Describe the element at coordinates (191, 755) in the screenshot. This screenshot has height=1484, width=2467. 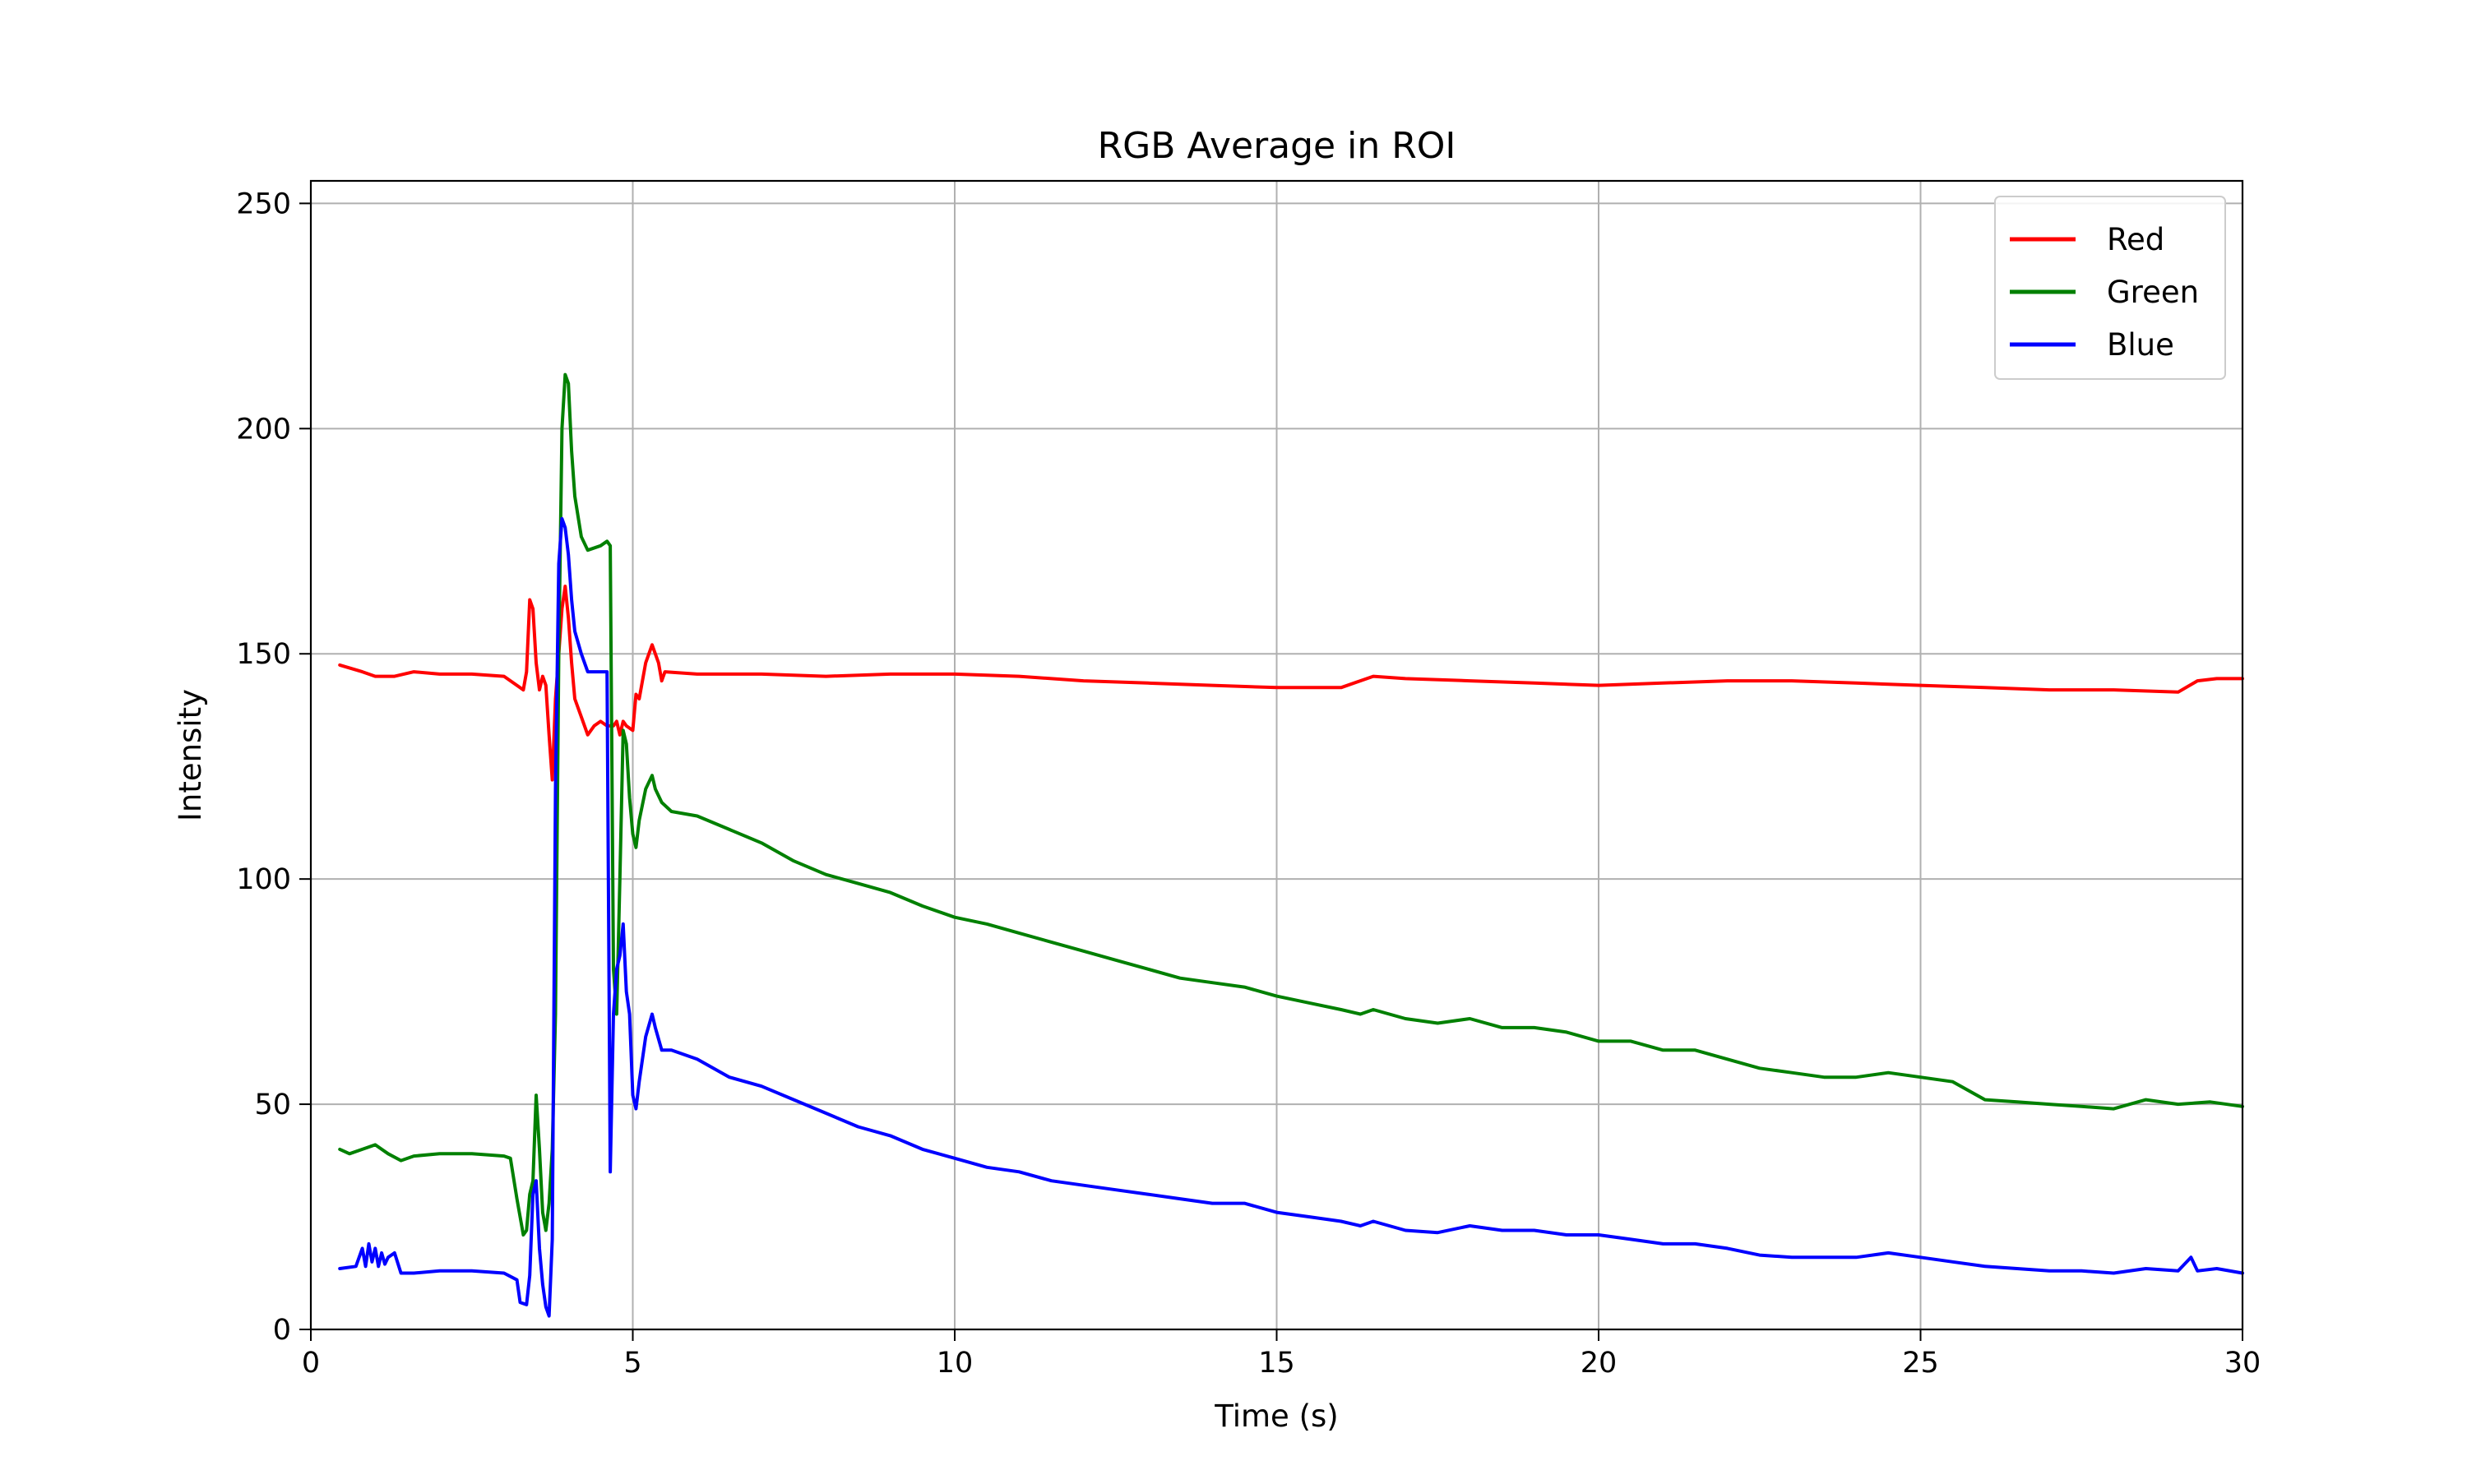
I see `y-axis-label: Intensity` at that location.